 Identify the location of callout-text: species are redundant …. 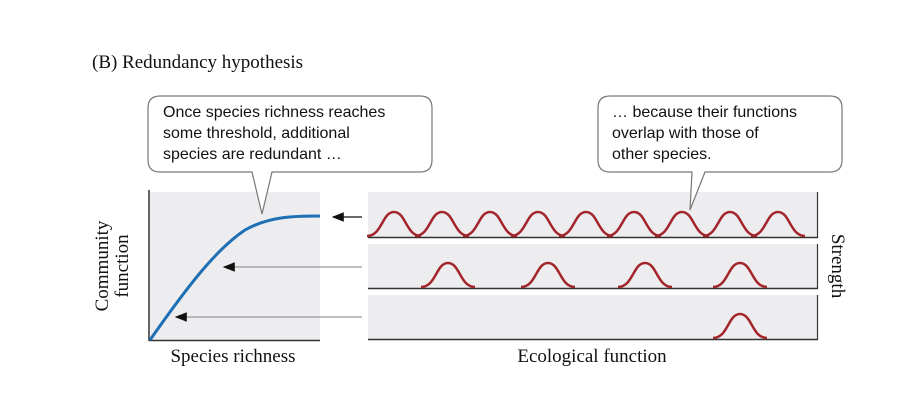
(252, 154).